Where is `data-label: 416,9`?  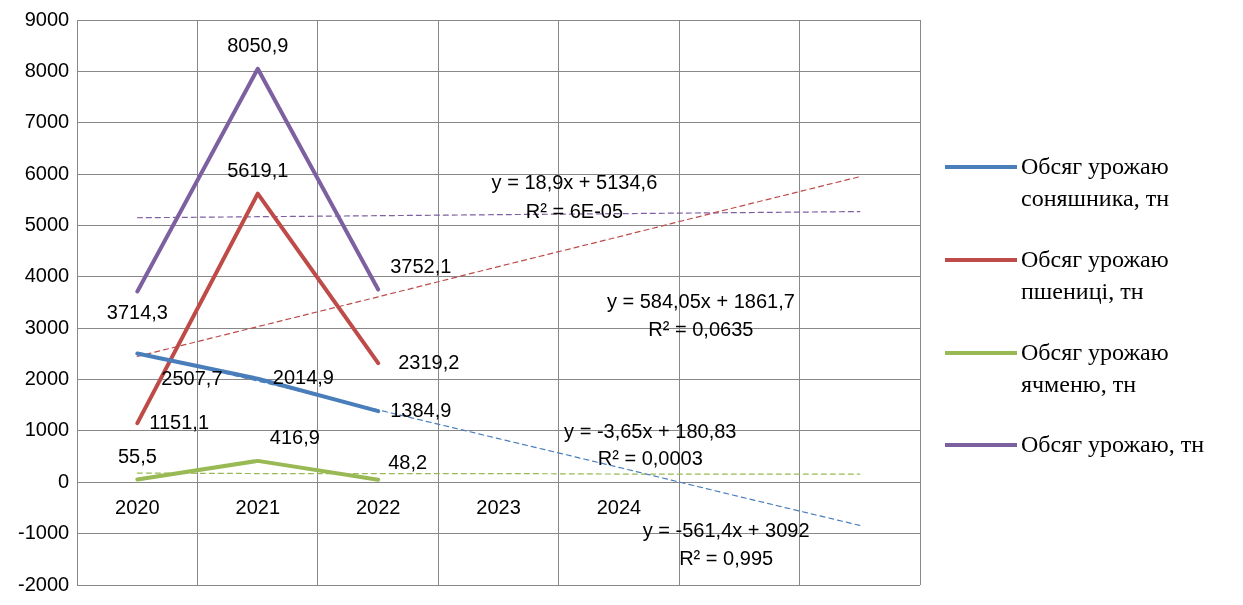
data-label: 416,9 is located at coordinates (294, 437).